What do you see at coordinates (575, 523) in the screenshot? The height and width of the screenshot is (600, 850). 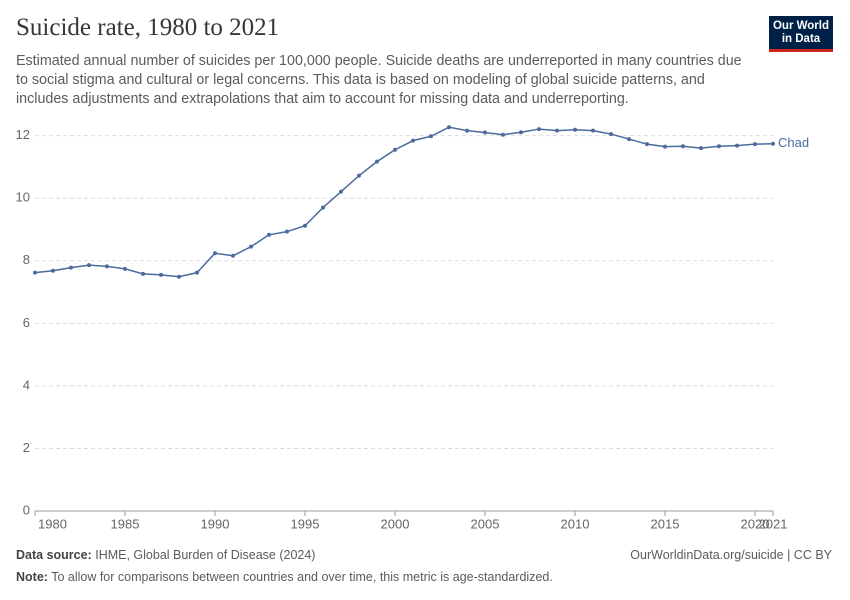 I see `x-tick-label: 2010` at bounding box center [575, 523].